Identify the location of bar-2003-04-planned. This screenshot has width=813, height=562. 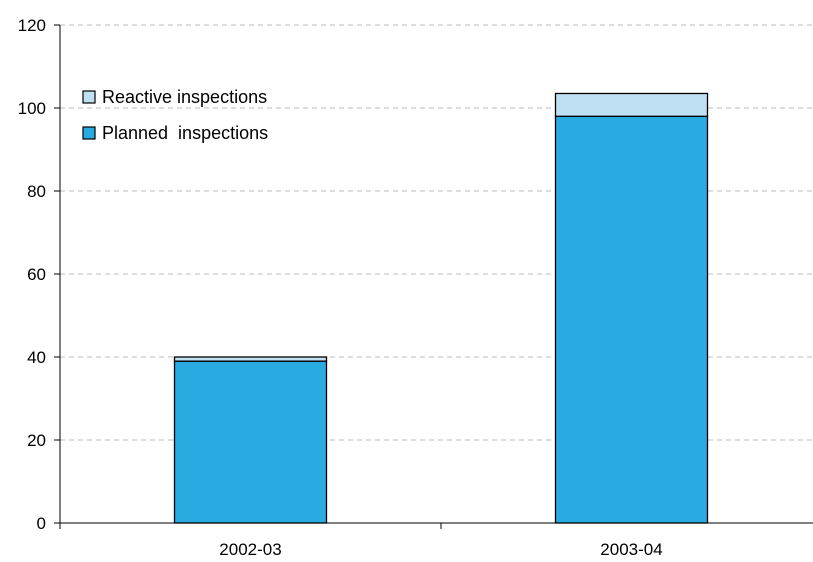
(631, 319).